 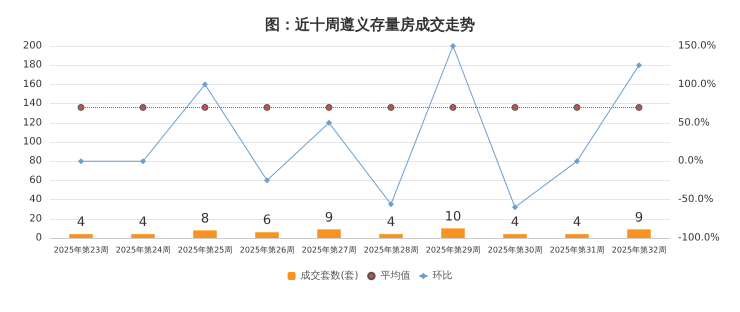 I want to click on data-label: 10, so click(x=453, y=216).